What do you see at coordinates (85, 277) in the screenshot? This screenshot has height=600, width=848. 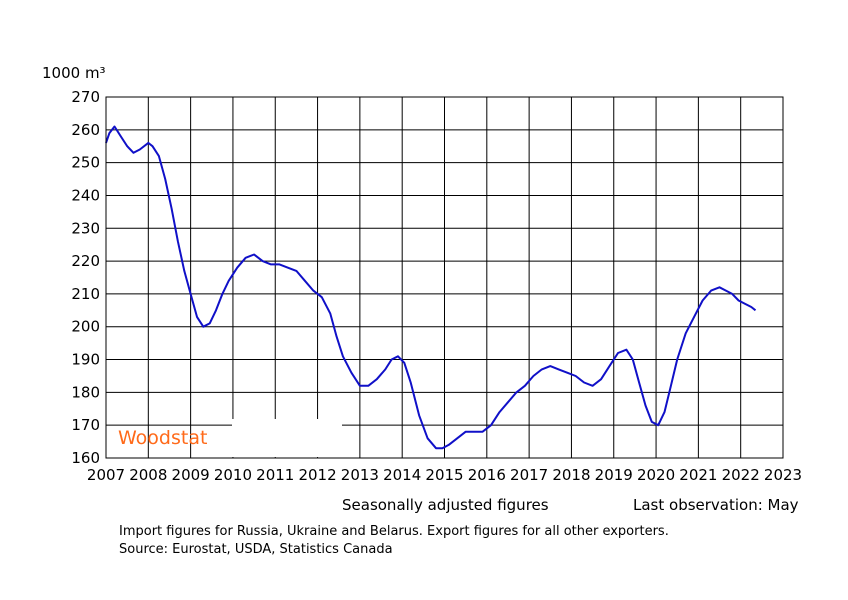 I see `y-axis-ticks: 160 170 180 190 200 210 220 230 240 250 260 270` at bounding box center [85, 277].